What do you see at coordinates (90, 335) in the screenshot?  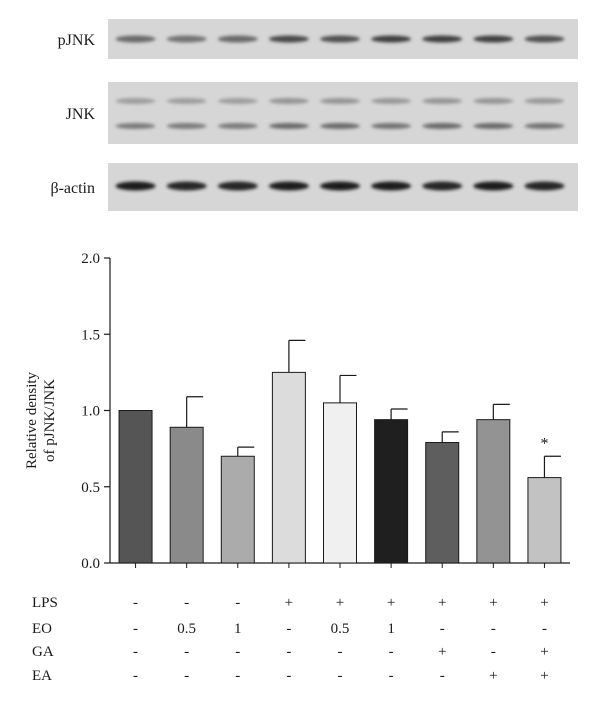 I see `y-tick-label: 1.5` at bounding box center [90, 335].